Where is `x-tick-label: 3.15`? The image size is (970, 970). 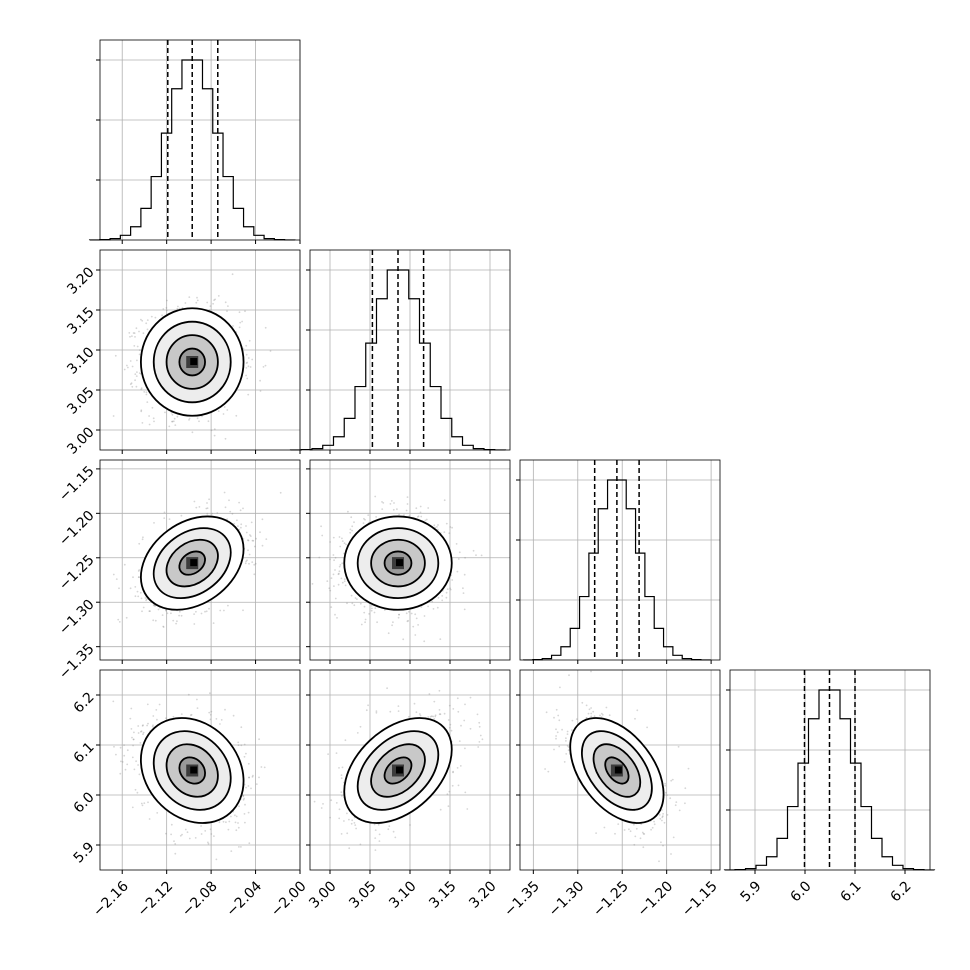 x-tick-label: 3.15 is located at coordinates (442, 894).